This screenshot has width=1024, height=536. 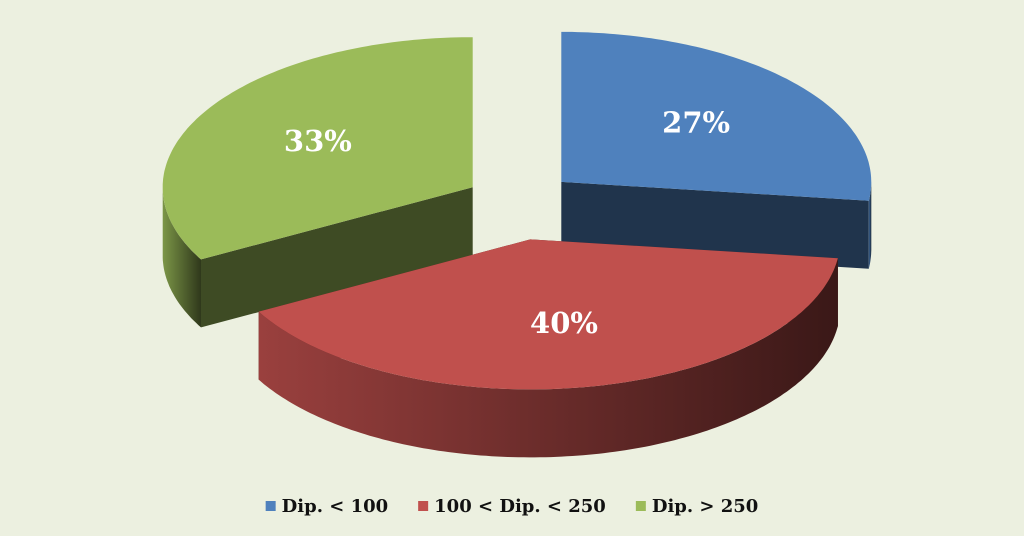 What do you see at coordinates (335, 506) in the screenshot?
I see `legend-label: Dip. < 100` at bounding box center [335, 506].